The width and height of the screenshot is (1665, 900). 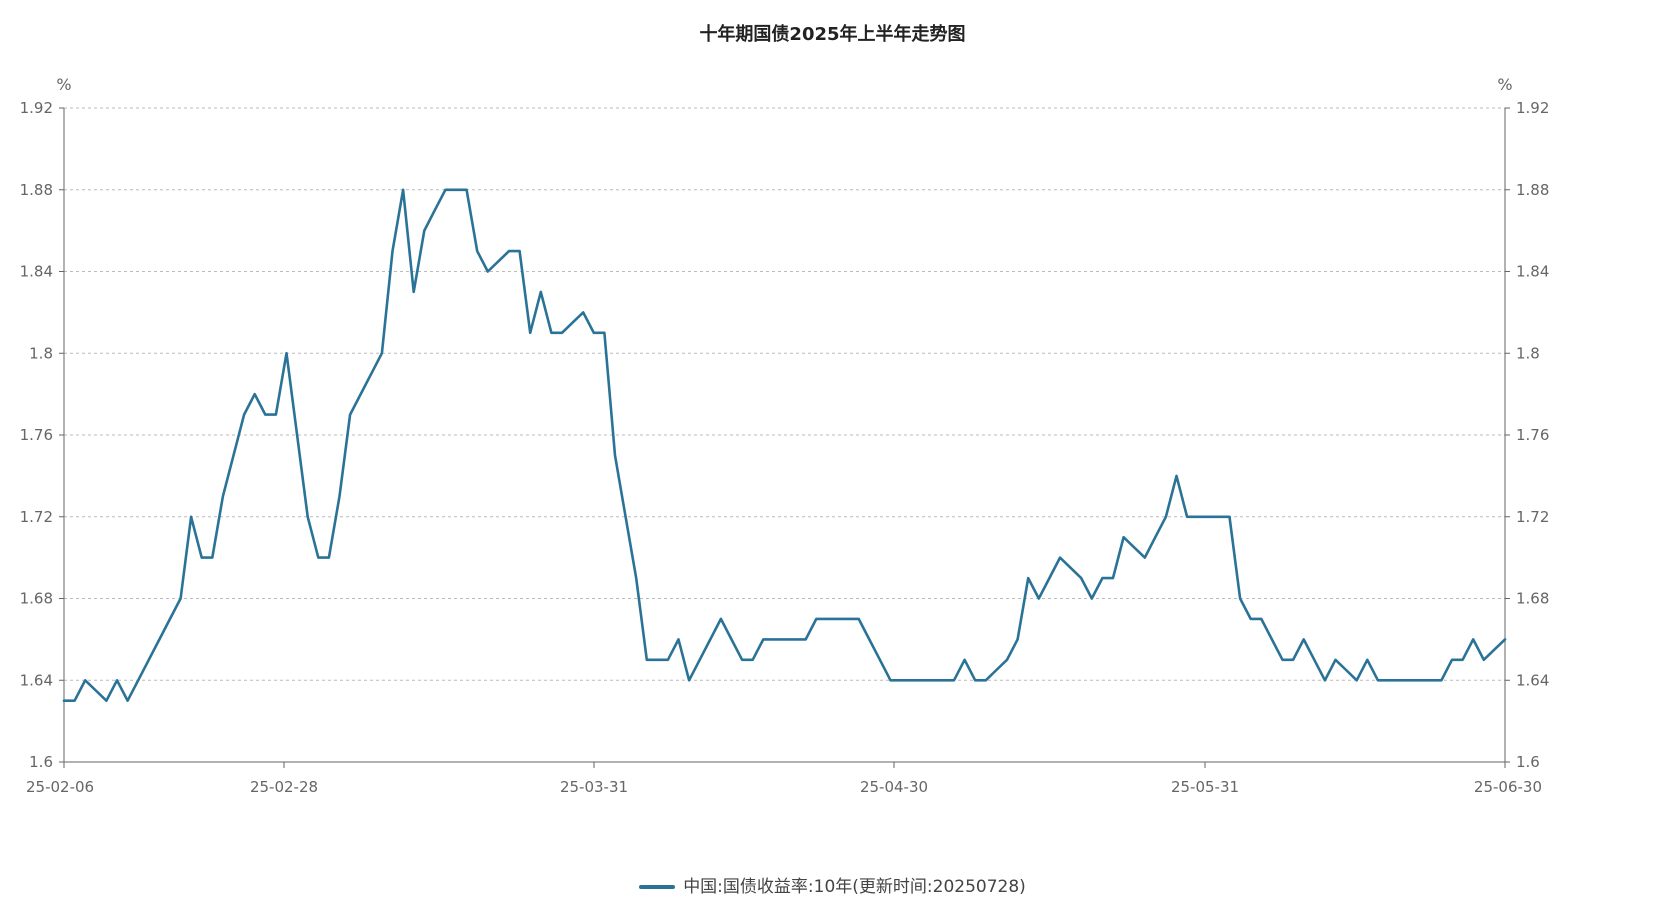 I want to click on y-tick-label-left: 1.72, so click(x=36, y=517).